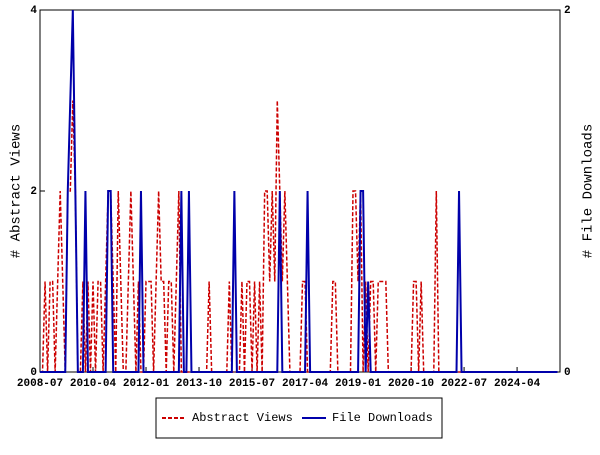  What do you see at coordinates (17, 191) in the screenshot?
I see `y-axis-title: # Abstract Views` at bounding box center [17, 191].